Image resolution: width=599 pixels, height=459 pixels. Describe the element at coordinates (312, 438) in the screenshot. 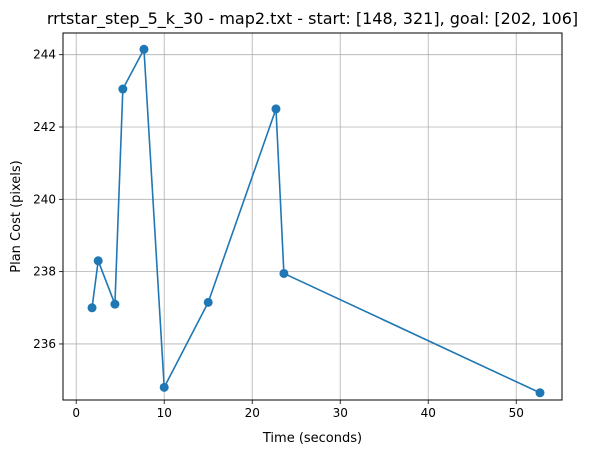

I see `x-axis-label: Time (seconds)` at that location.